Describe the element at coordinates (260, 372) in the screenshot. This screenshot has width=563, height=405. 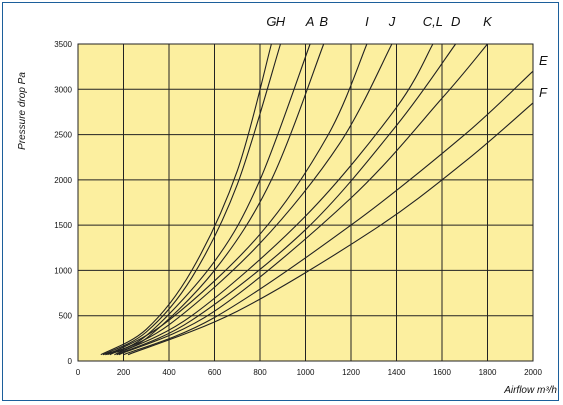
I see `x-tick-label: 800` at that location.